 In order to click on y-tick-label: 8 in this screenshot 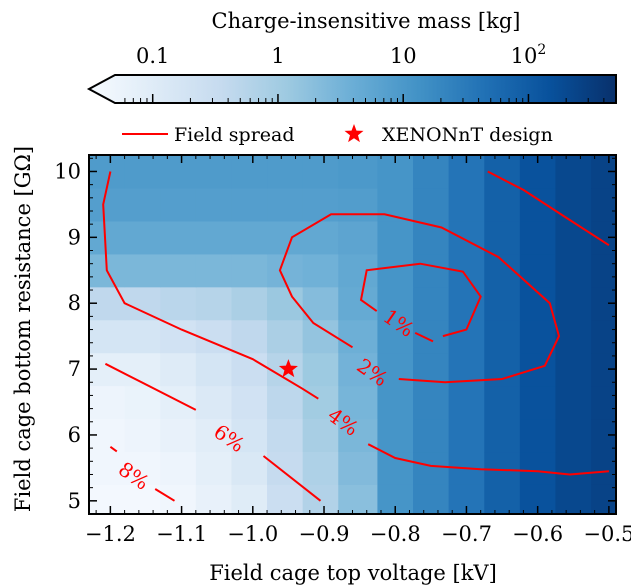, I will do `click(74, 303)`.